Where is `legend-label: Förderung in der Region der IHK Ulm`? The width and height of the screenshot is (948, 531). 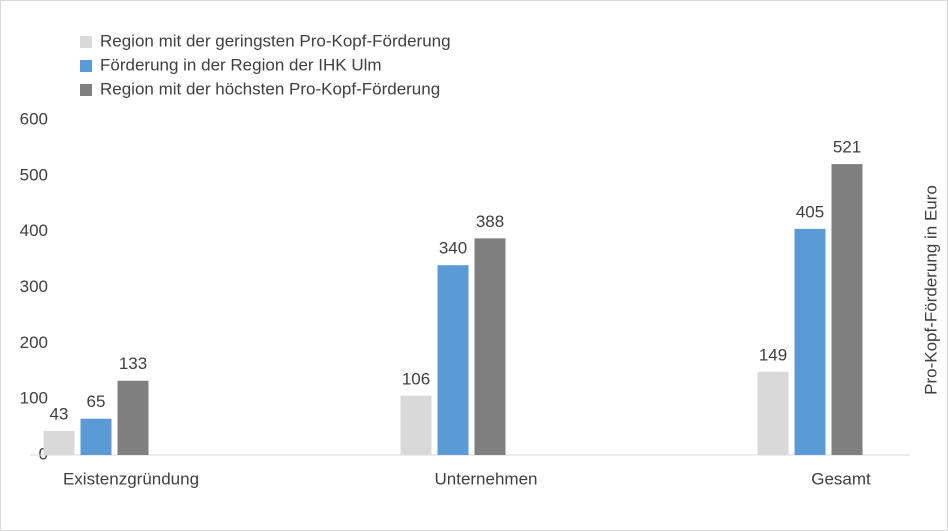
legend-label: Förderung in der Region der IHK Ulm is located at coordinates (241, 64).